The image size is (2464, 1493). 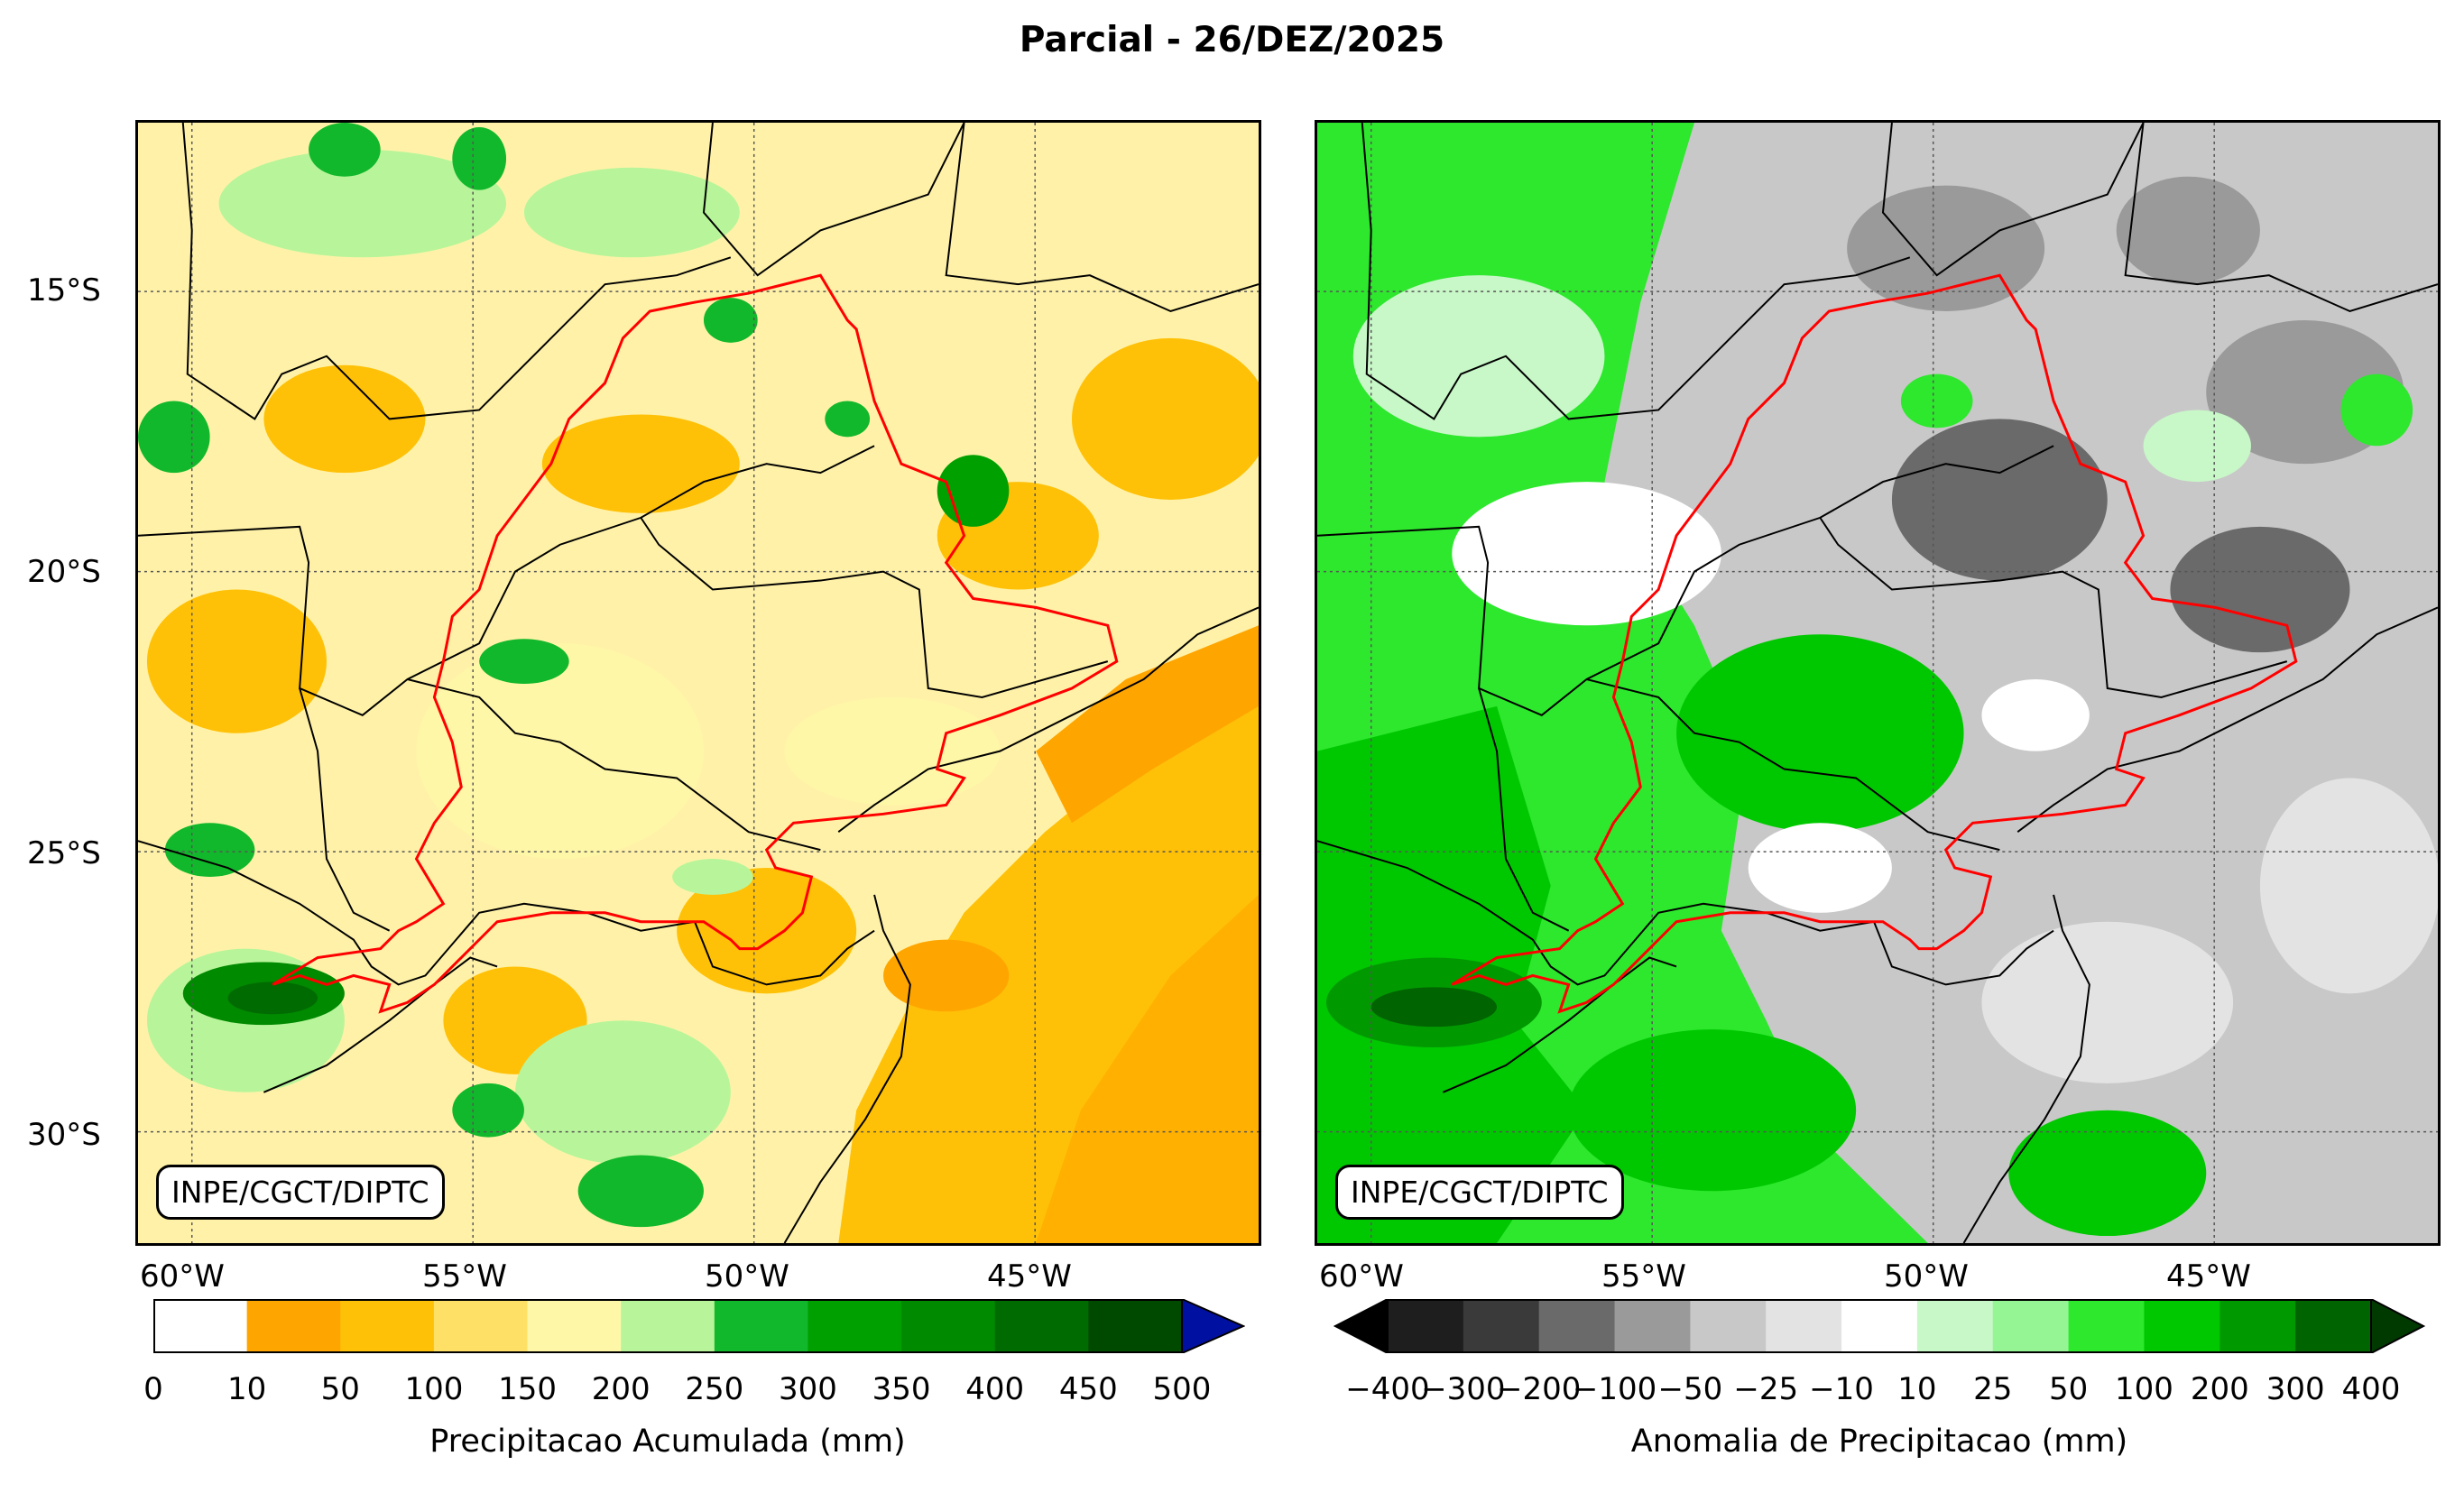 What do you see at coordinates (677, 1389) in the screenshot?
I see `precipitation-colorbar-ticks: 0 10 50 100 150 200 250 300 350 400 450 500` at bounding box center [677, 1389].